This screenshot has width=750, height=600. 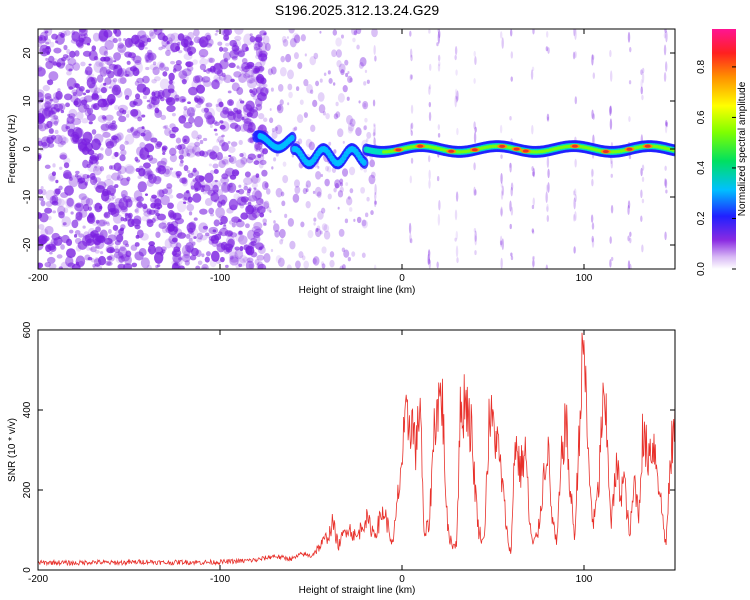 What do you see at coordinates (420, 146) in the screenshot?
I see `track-peak` at bounding box center [420, 146].